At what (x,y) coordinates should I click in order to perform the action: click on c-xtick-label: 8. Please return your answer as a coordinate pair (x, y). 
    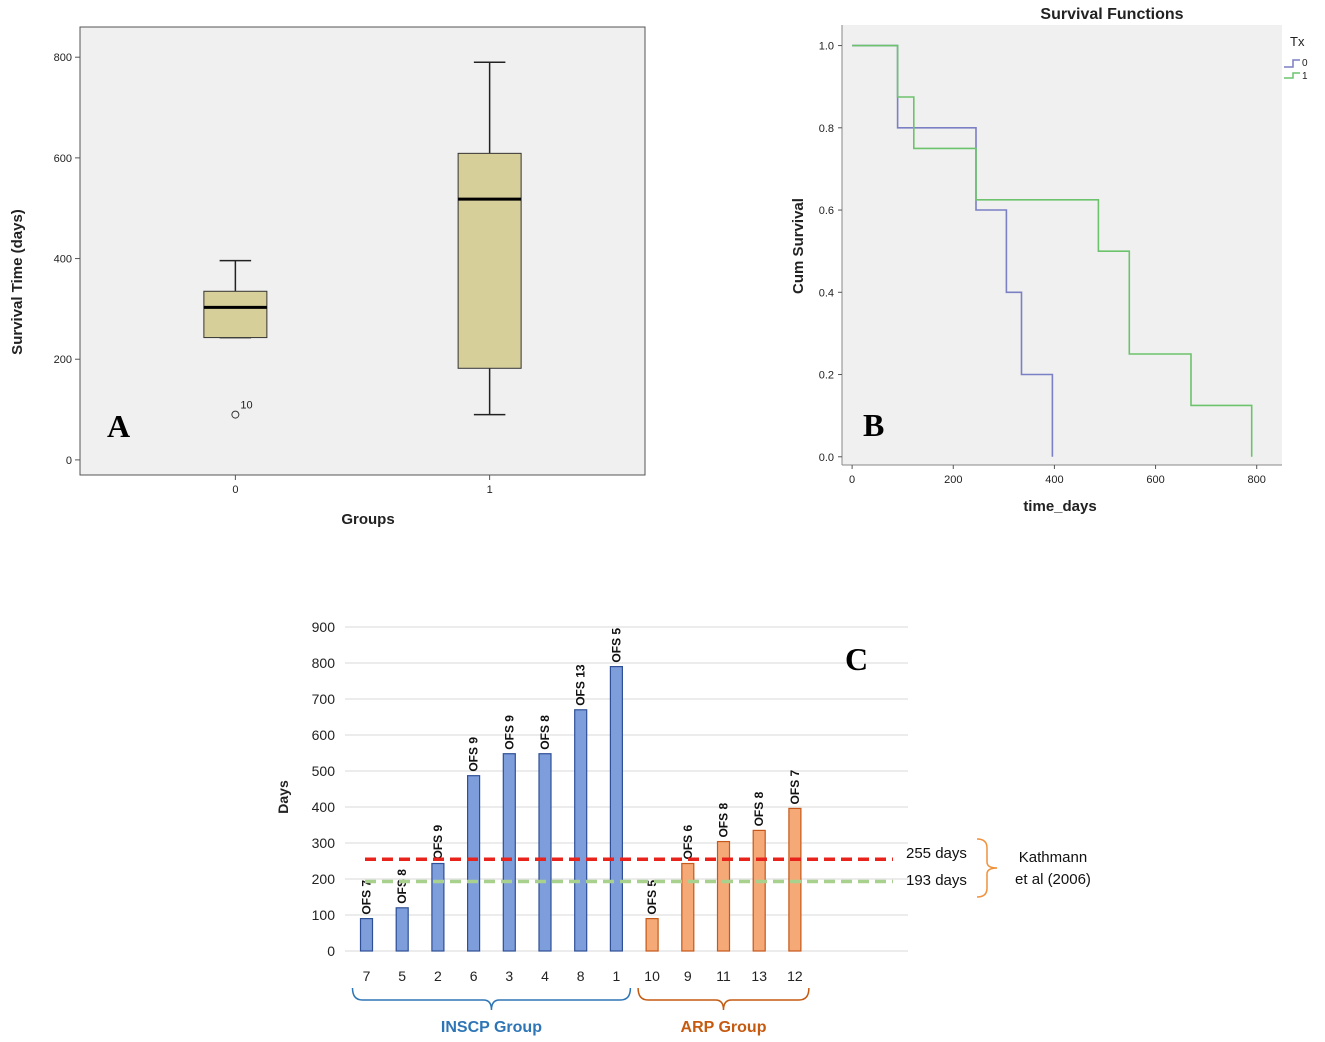
    Looking at the image, I should click on (581, 976).